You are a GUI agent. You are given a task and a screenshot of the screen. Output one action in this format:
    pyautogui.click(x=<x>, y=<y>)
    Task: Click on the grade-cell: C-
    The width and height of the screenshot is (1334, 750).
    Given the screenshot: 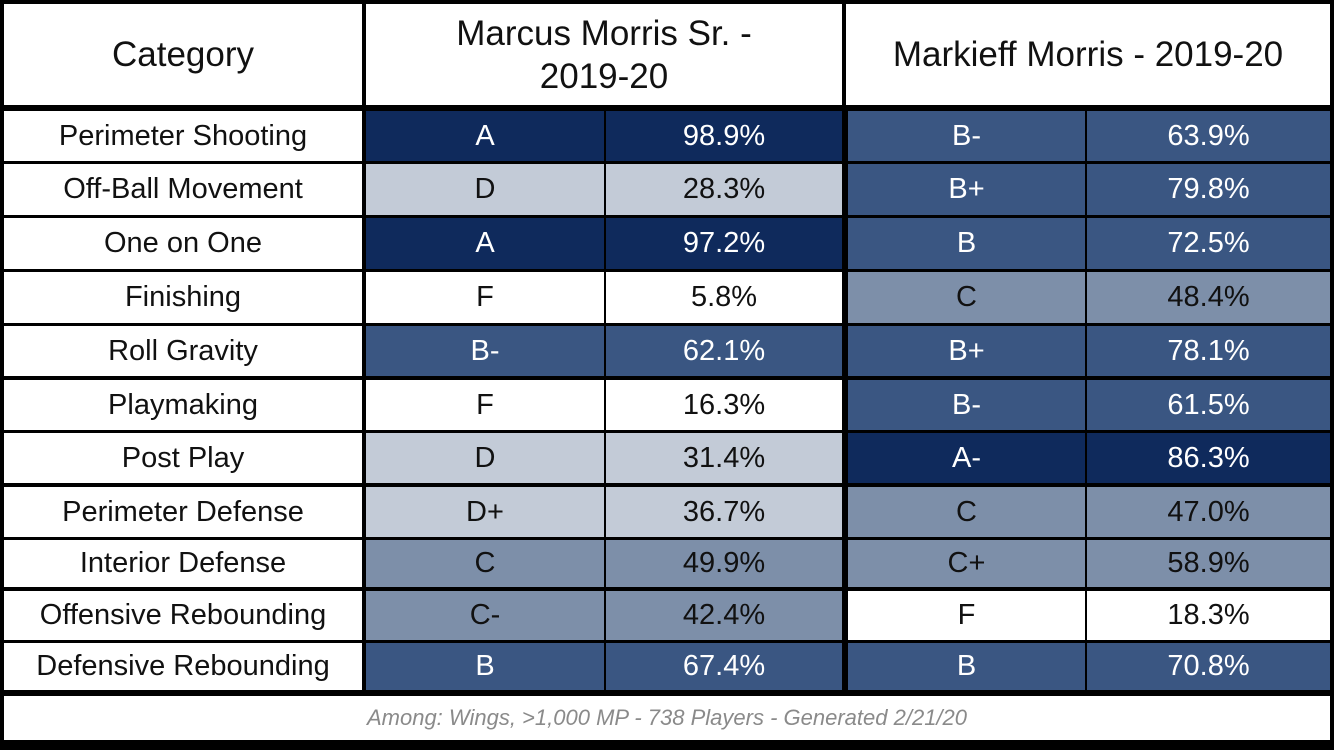 What is the action you would take?
    pyautogui.click(x=485, y=615)
    